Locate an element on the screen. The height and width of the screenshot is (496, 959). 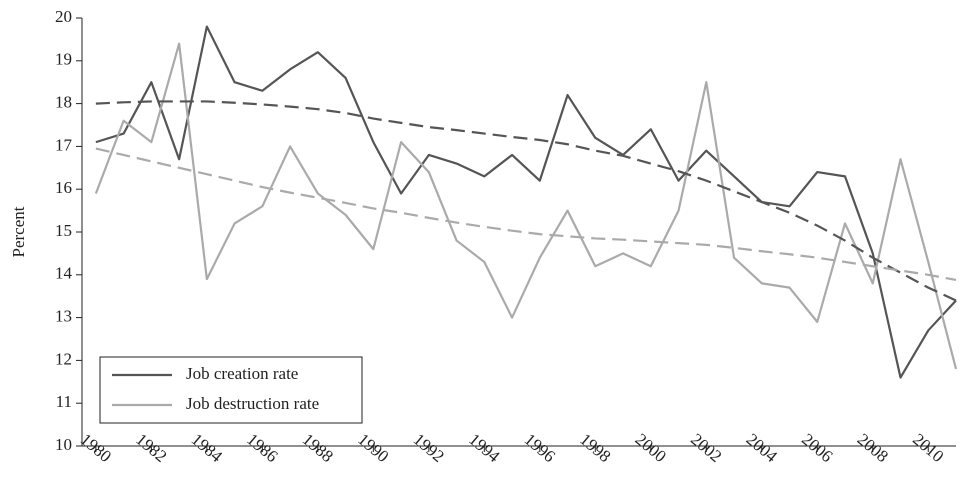
x-tick-label: 1992 is located at coordinates (429, 448).